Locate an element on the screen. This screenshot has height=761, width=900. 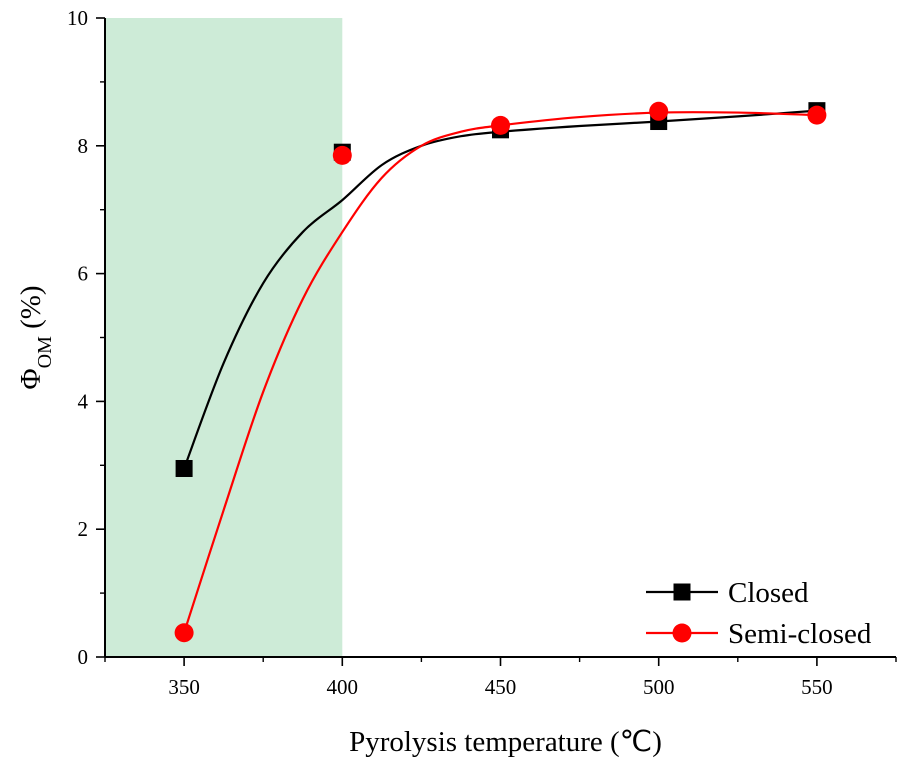
x-axis-title: Pyrolysis temperature (℃) is located at coordinates (505, 742).